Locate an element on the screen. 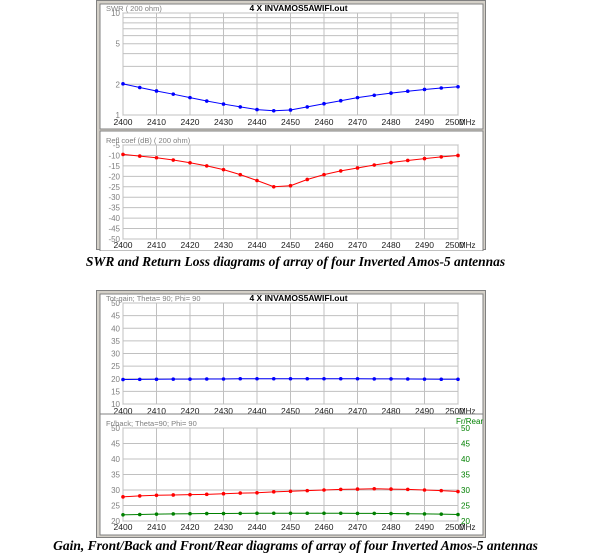 Image resolution: width=591 pixels, height=556 pixels. x-tick-label: 2440 is located at coordinates (257, 411).